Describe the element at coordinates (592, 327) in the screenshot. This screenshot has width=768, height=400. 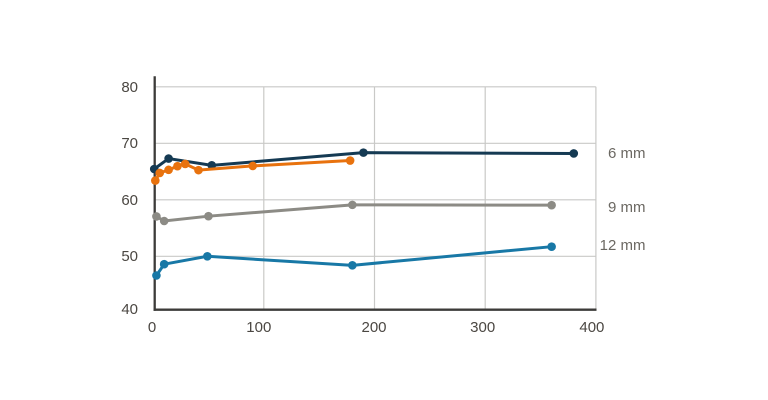
I see `x-tick-label: 400` at that location.